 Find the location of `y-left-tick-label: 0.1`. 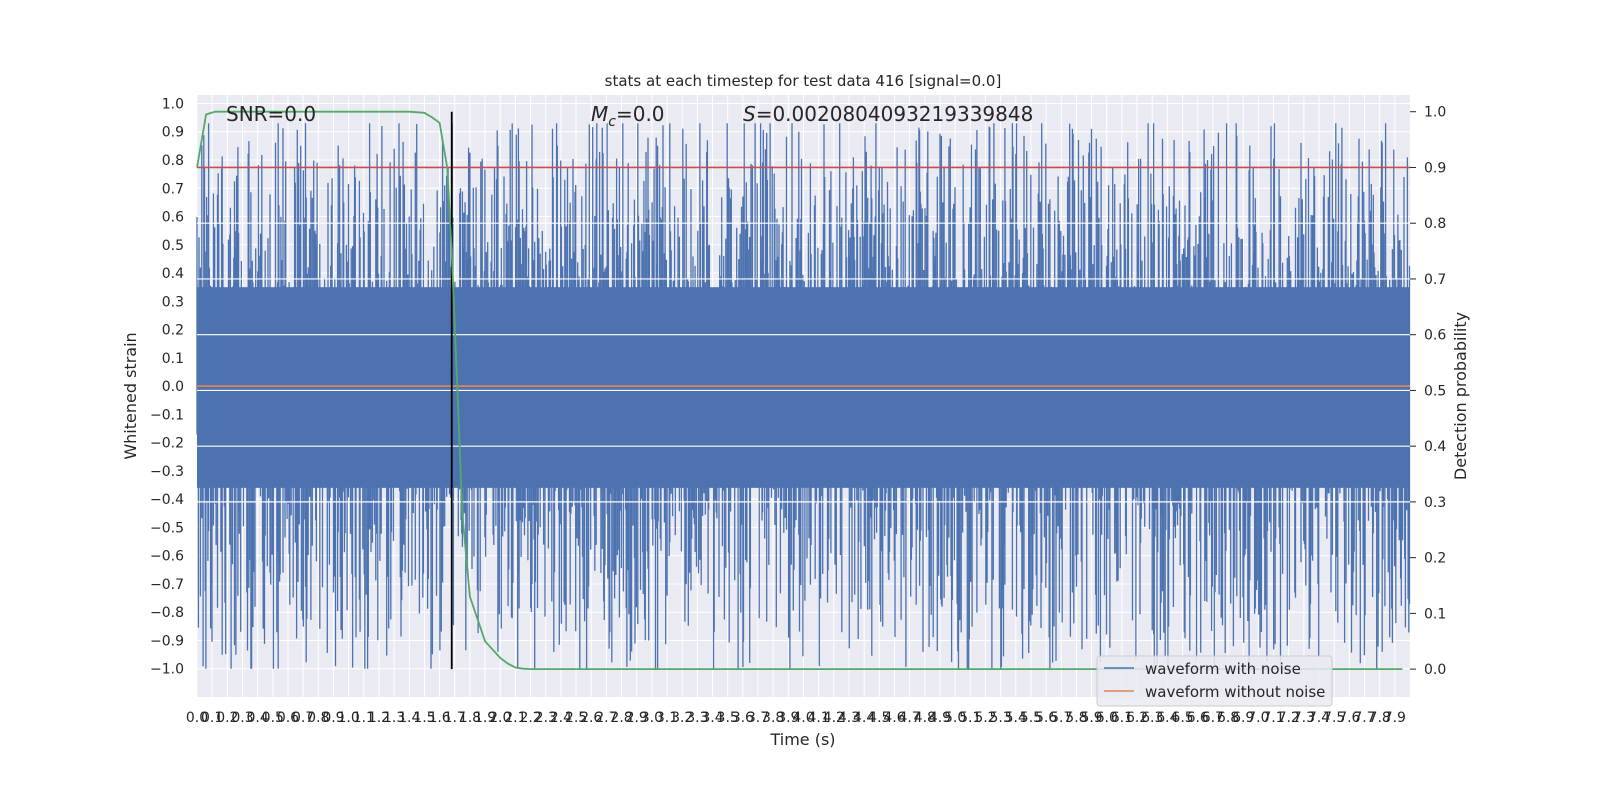

y-left-tick-label: 0.1 is located at coordinates (173, 359).